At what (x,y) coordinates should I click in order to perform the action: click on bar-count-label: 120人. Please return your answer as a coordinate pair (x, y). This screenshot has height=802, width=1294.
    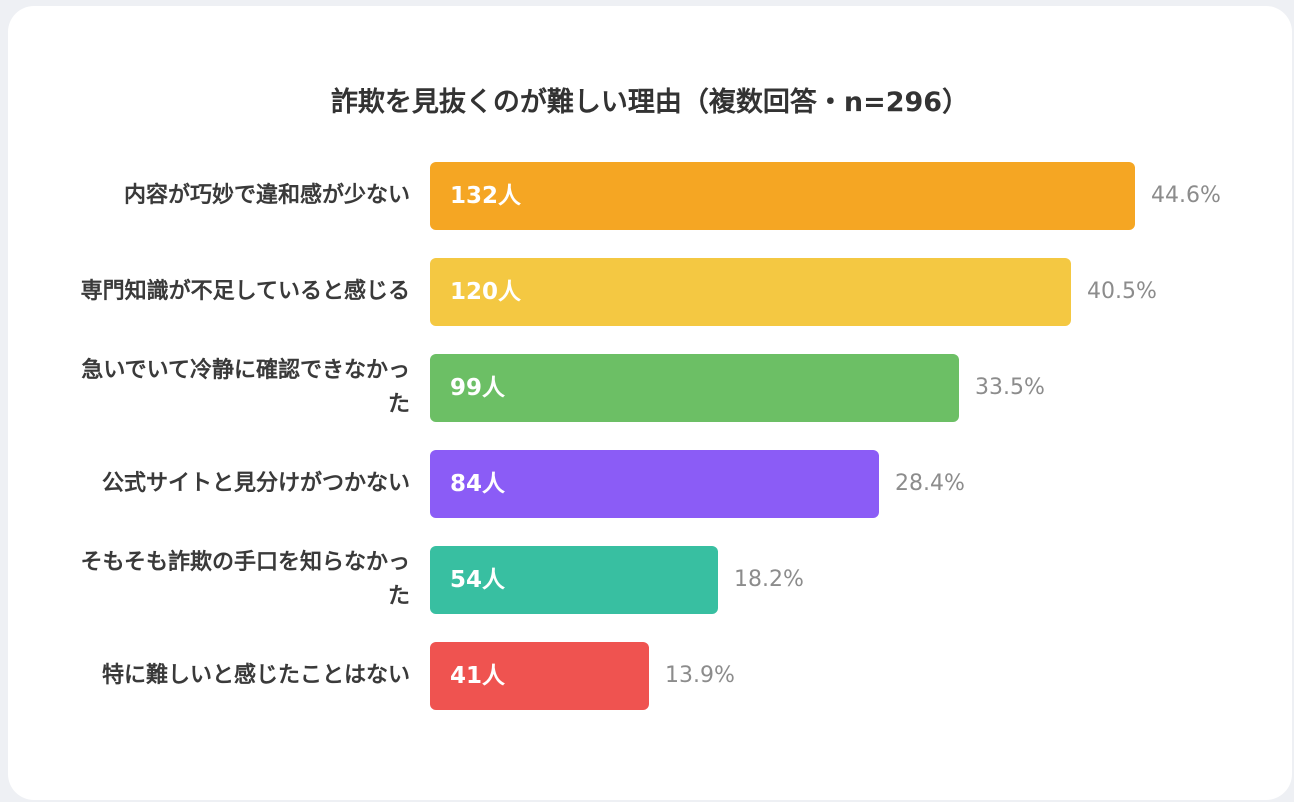
    Looking at the image, I should click on (486, 292).